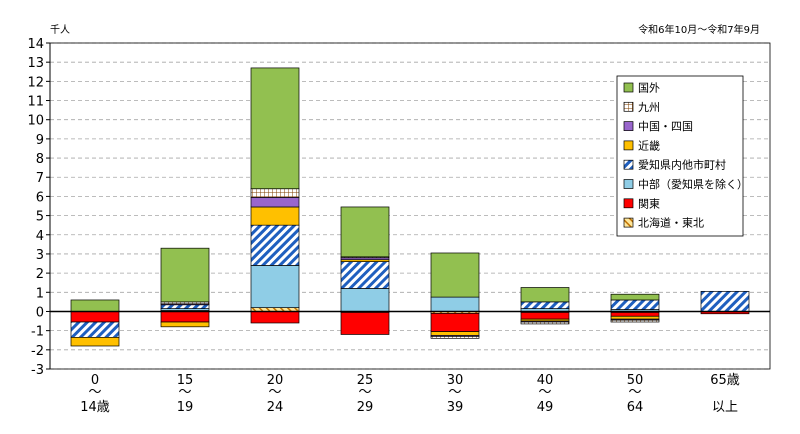  What do you see at coordinates (35, 63) in the screenshot?
I see `y-tick-label: 13` at bounding box center [35, 63].